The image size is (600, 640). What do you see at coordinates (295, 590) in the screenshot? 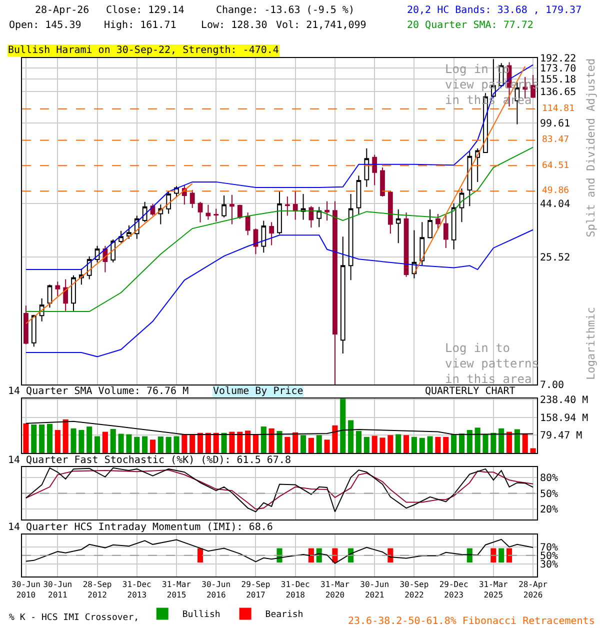
I see `x-tick-label: 31-Dec 2018` at bounding box center [295, 590].